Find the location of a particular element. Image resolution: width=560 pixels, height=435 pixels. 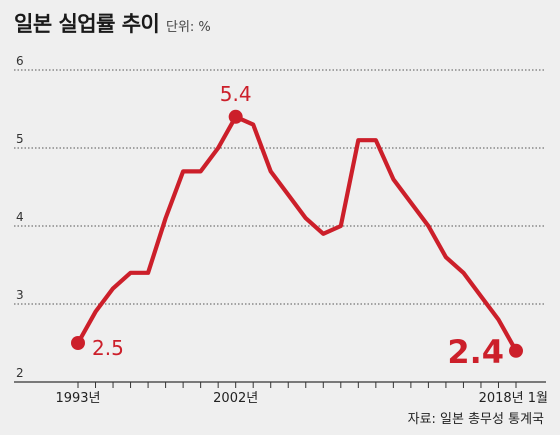

data-label: 2.5 is located at coordinates (108, 348).